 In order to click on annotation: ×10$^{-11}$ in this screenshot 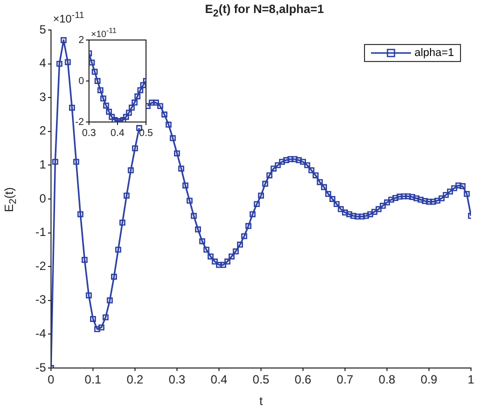, I will do `click(104, 32)`.